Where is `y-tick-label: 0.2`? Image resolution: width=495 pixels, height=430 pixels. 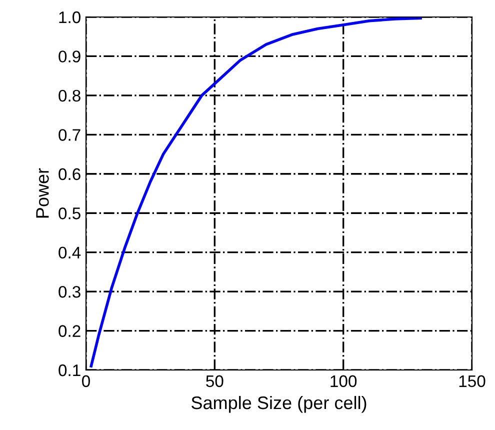
y-tick-label: 0.2 is located at coordinates (69, 331).